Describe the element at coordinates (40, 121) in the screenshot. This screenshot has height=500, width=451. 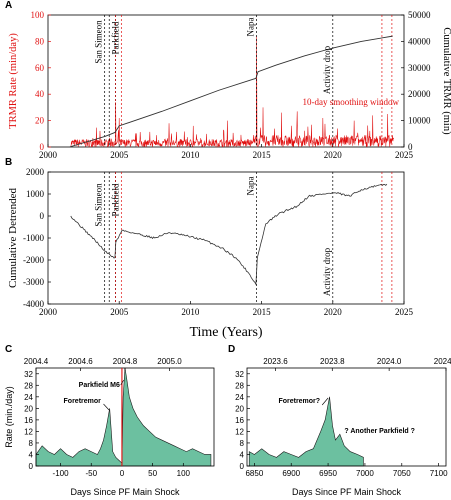
I see `y-tick-label-a-1: 20` at that location.